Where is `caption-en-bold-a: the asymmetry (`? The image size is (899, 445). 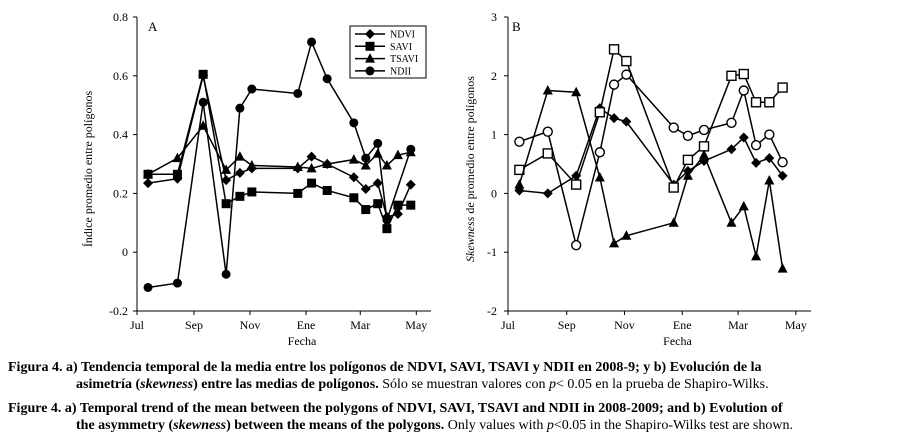
caption-en-bold-a: the asymmetry ( is located at coordinates (125, 425).